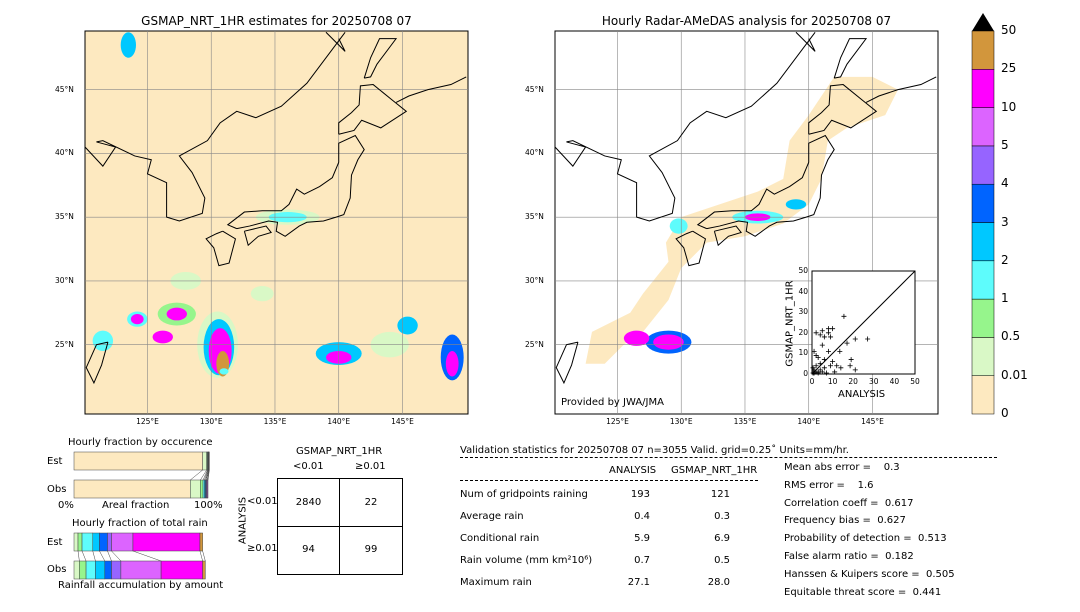 This screenshot has height=612, width=1080. I want to click on rain-fraction-bars, so click(139, 556).